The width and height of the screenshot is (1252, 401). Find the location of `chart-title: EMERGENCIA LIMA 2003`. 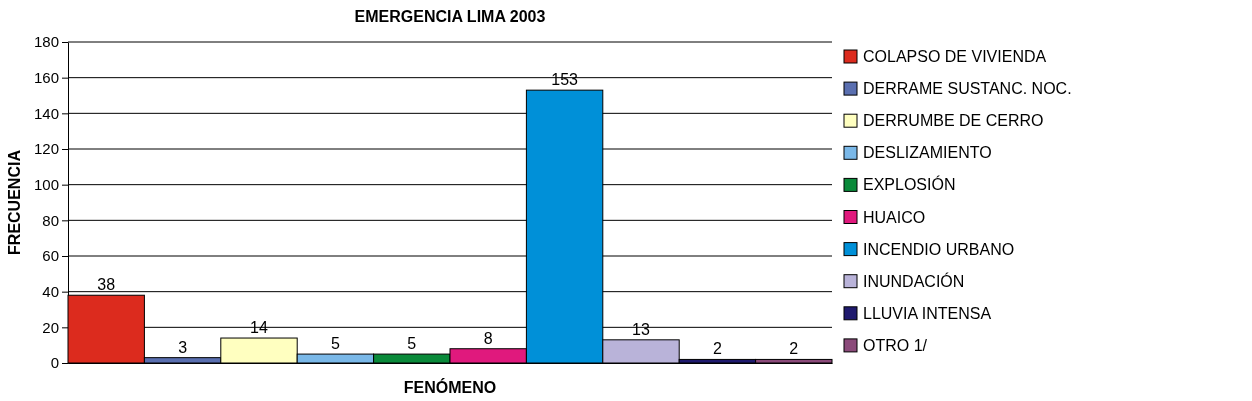

chart-title: EMERGENCIA LIMA 2003 is located at coordinates (450, 16).